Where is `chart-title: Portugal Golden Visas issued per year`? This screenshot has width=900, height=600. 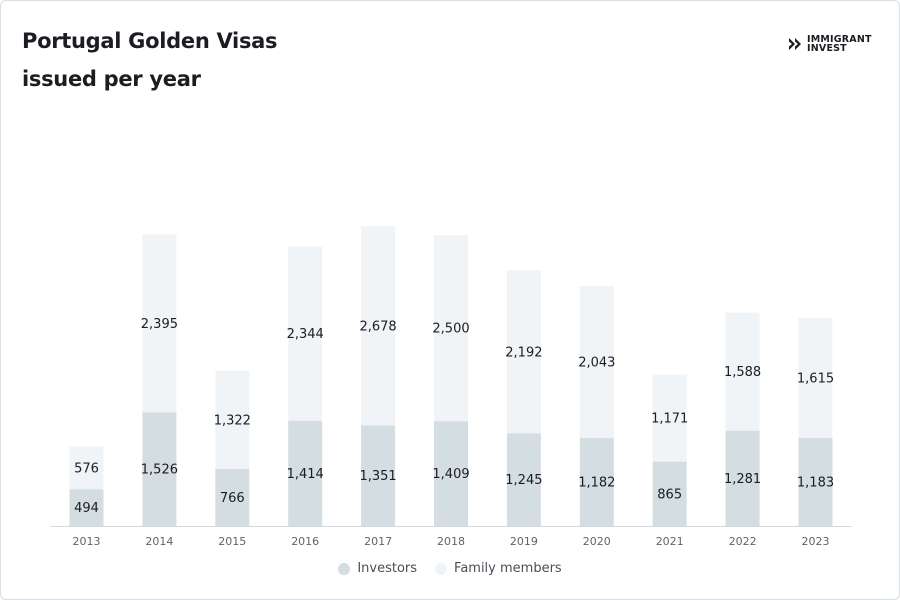
chart-title: Portugal Golden Visas issued per year is located at coordinates (150, 60).